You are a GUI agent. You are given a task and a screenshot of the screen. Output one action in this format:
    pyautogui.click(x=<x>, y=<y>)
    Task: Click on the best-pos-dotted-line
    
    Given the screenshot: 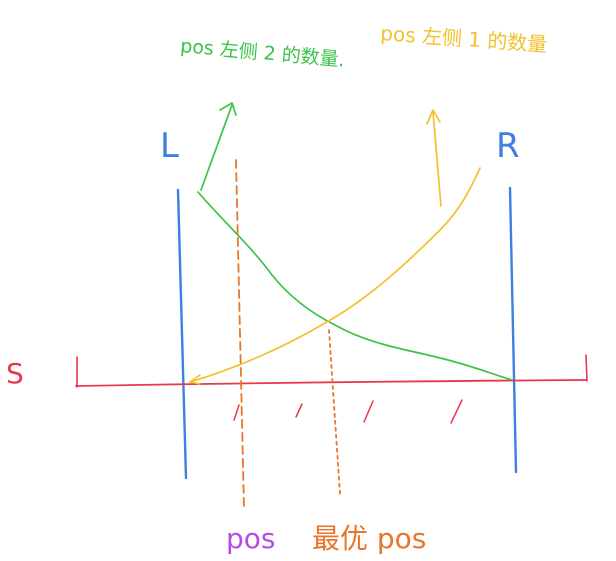 What is the action you would take?
    pyautogui.click(x=334, y=412)
    